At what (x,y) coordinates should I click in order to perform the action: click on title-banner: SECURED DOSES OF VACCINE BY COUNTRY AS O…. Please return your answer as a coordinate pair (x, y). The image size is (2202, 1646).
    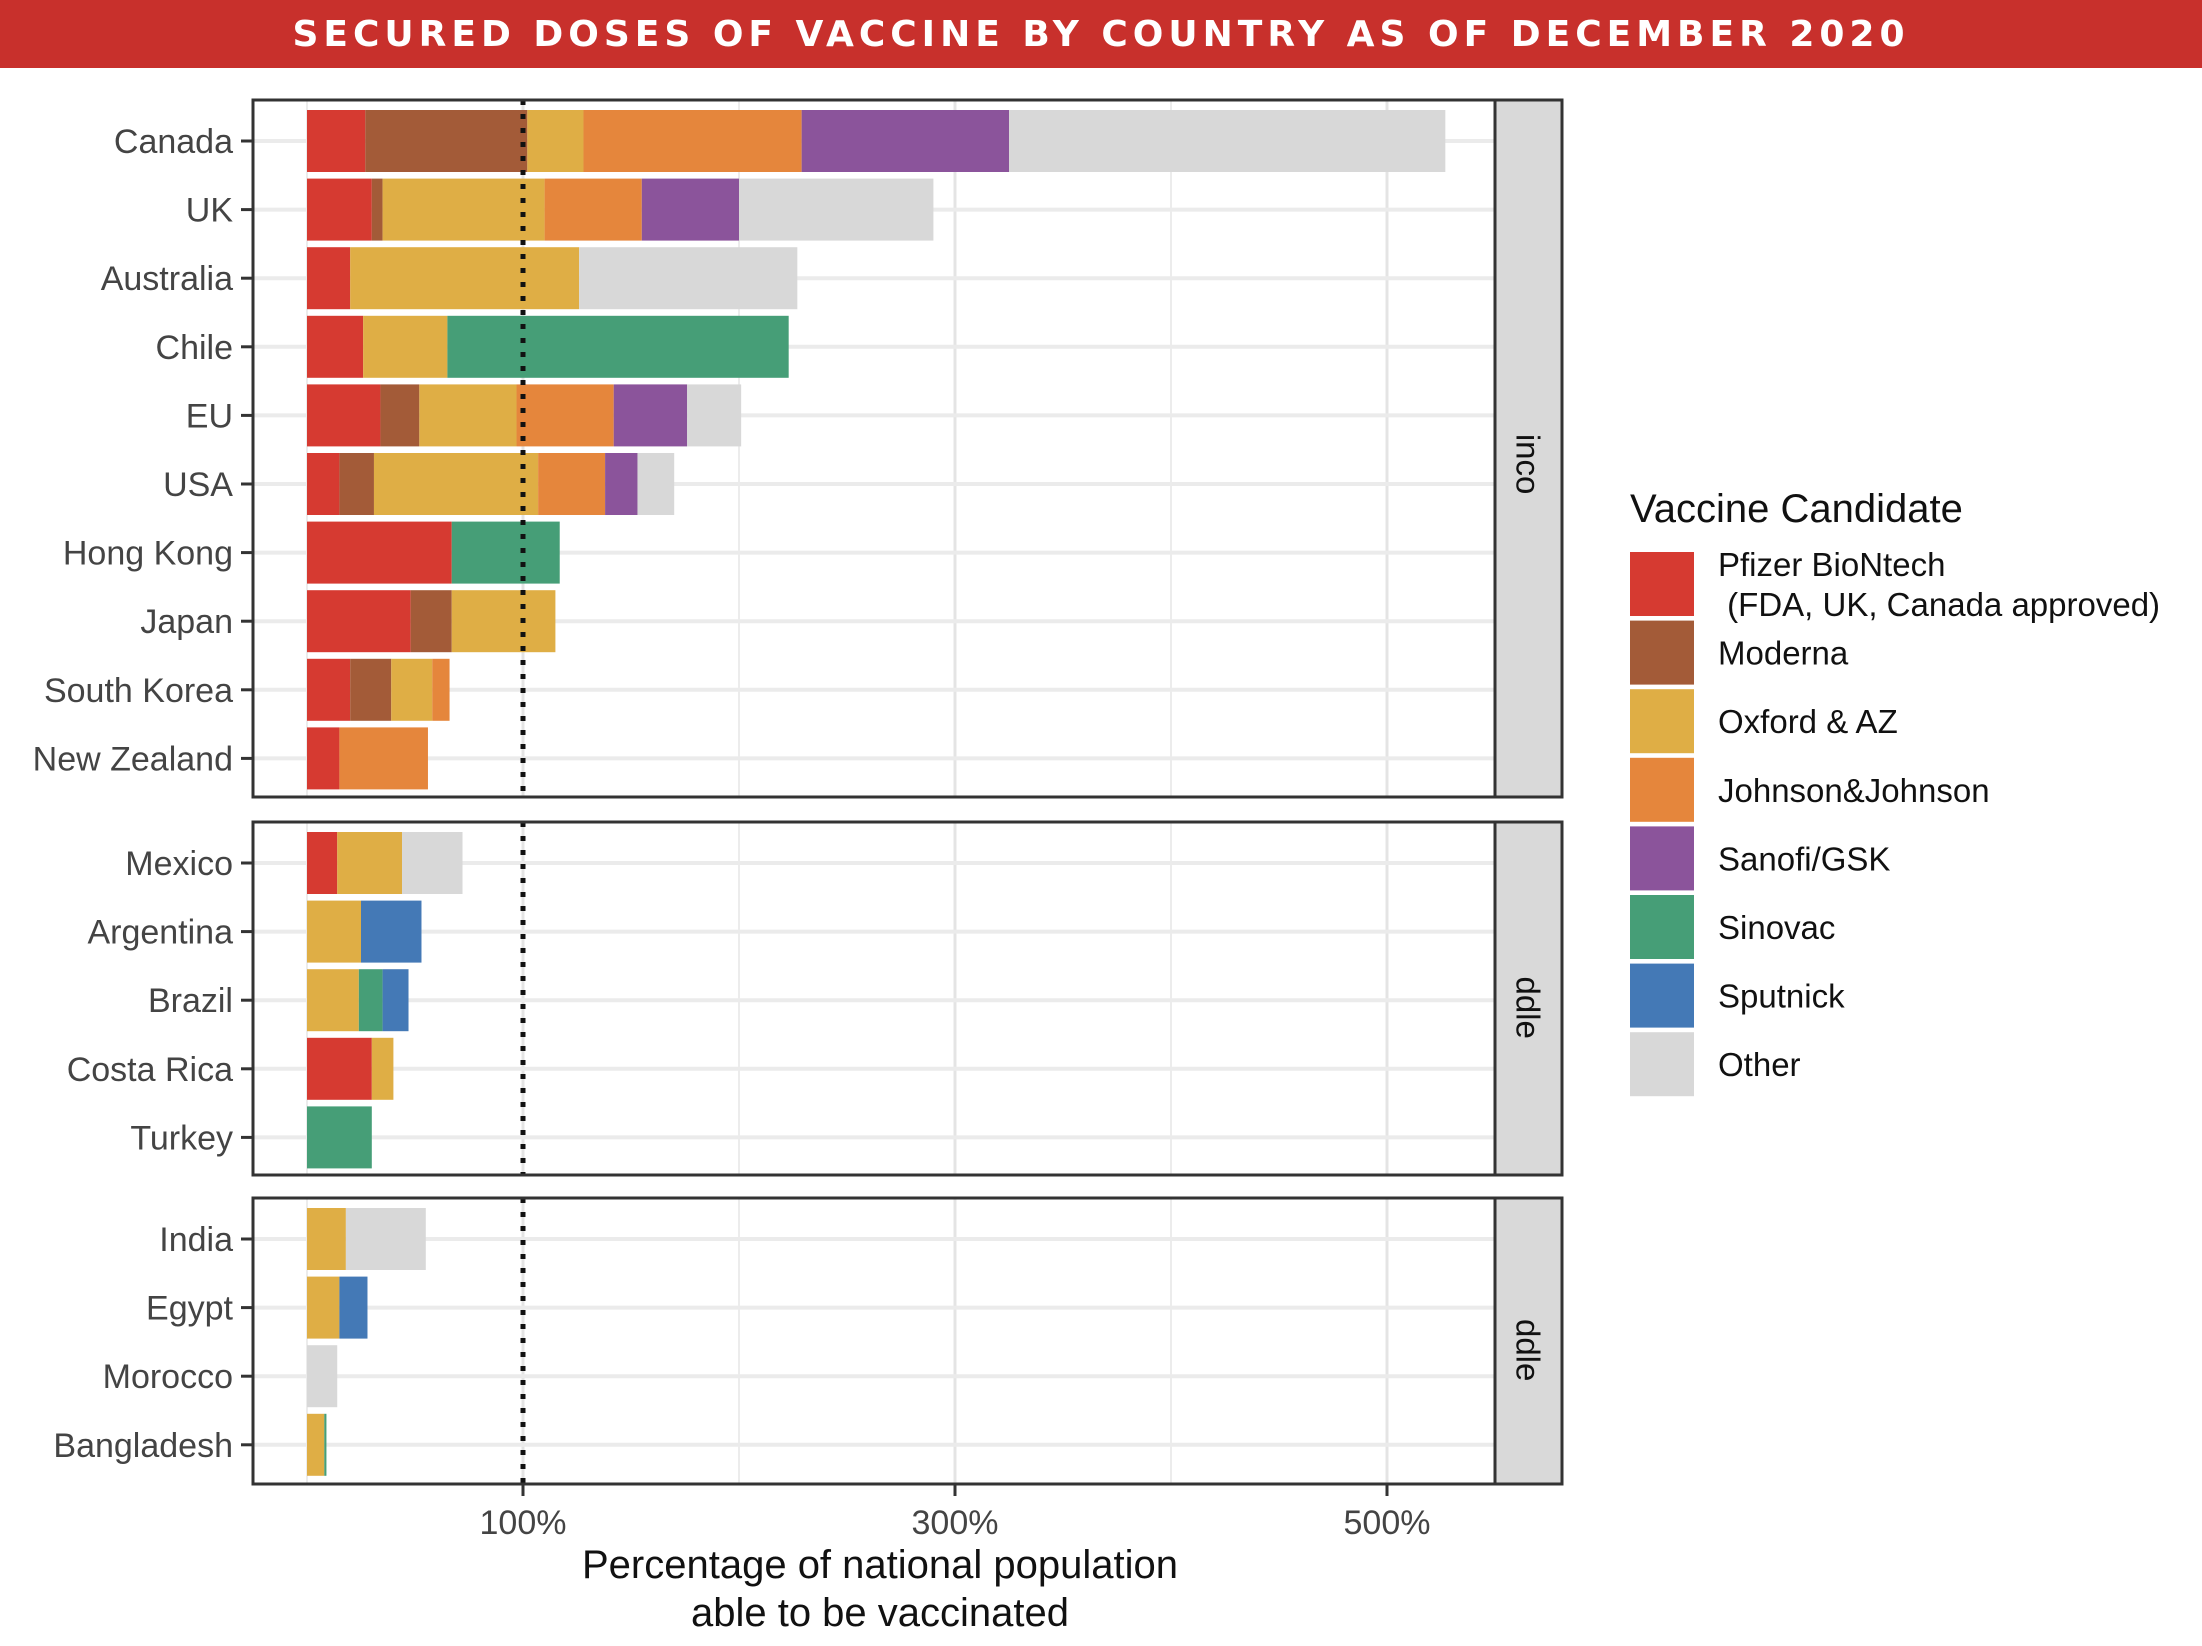
    Looking at the image, I should click on (1101, 34).